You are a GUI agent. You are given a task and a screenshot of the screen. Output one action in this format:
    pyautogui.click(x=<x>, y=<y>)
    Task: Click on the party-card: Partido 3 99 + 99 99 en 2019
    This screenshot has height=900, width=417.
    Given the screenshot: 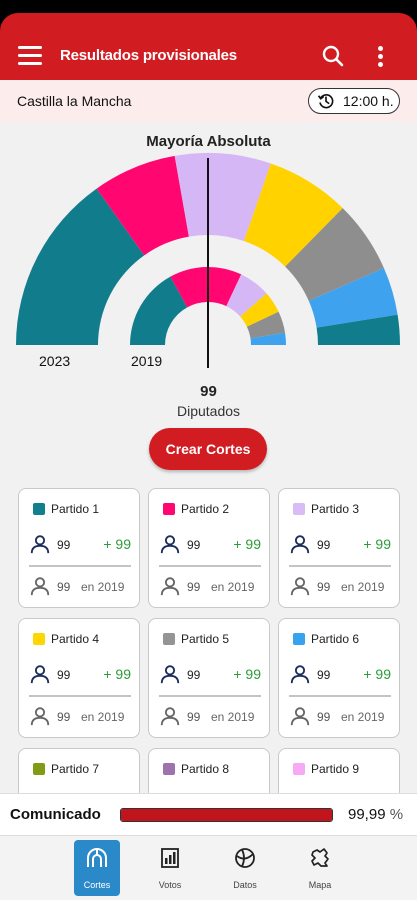 What is the action you would take?
    pyautogui.click(x=339, y=548)
    